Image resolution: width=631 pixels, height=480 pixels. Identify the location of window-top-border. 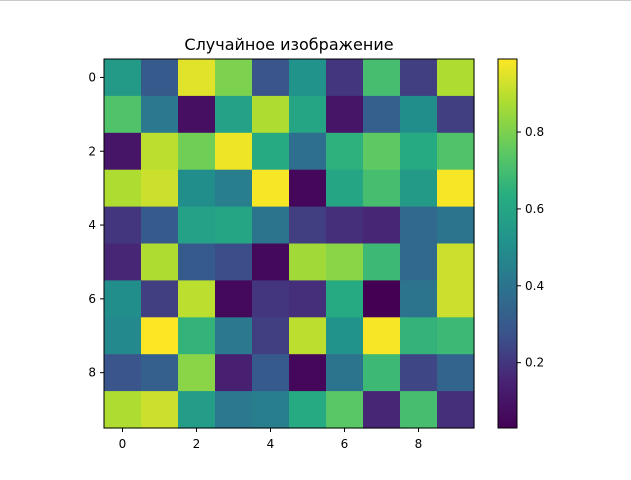
(315, 0).